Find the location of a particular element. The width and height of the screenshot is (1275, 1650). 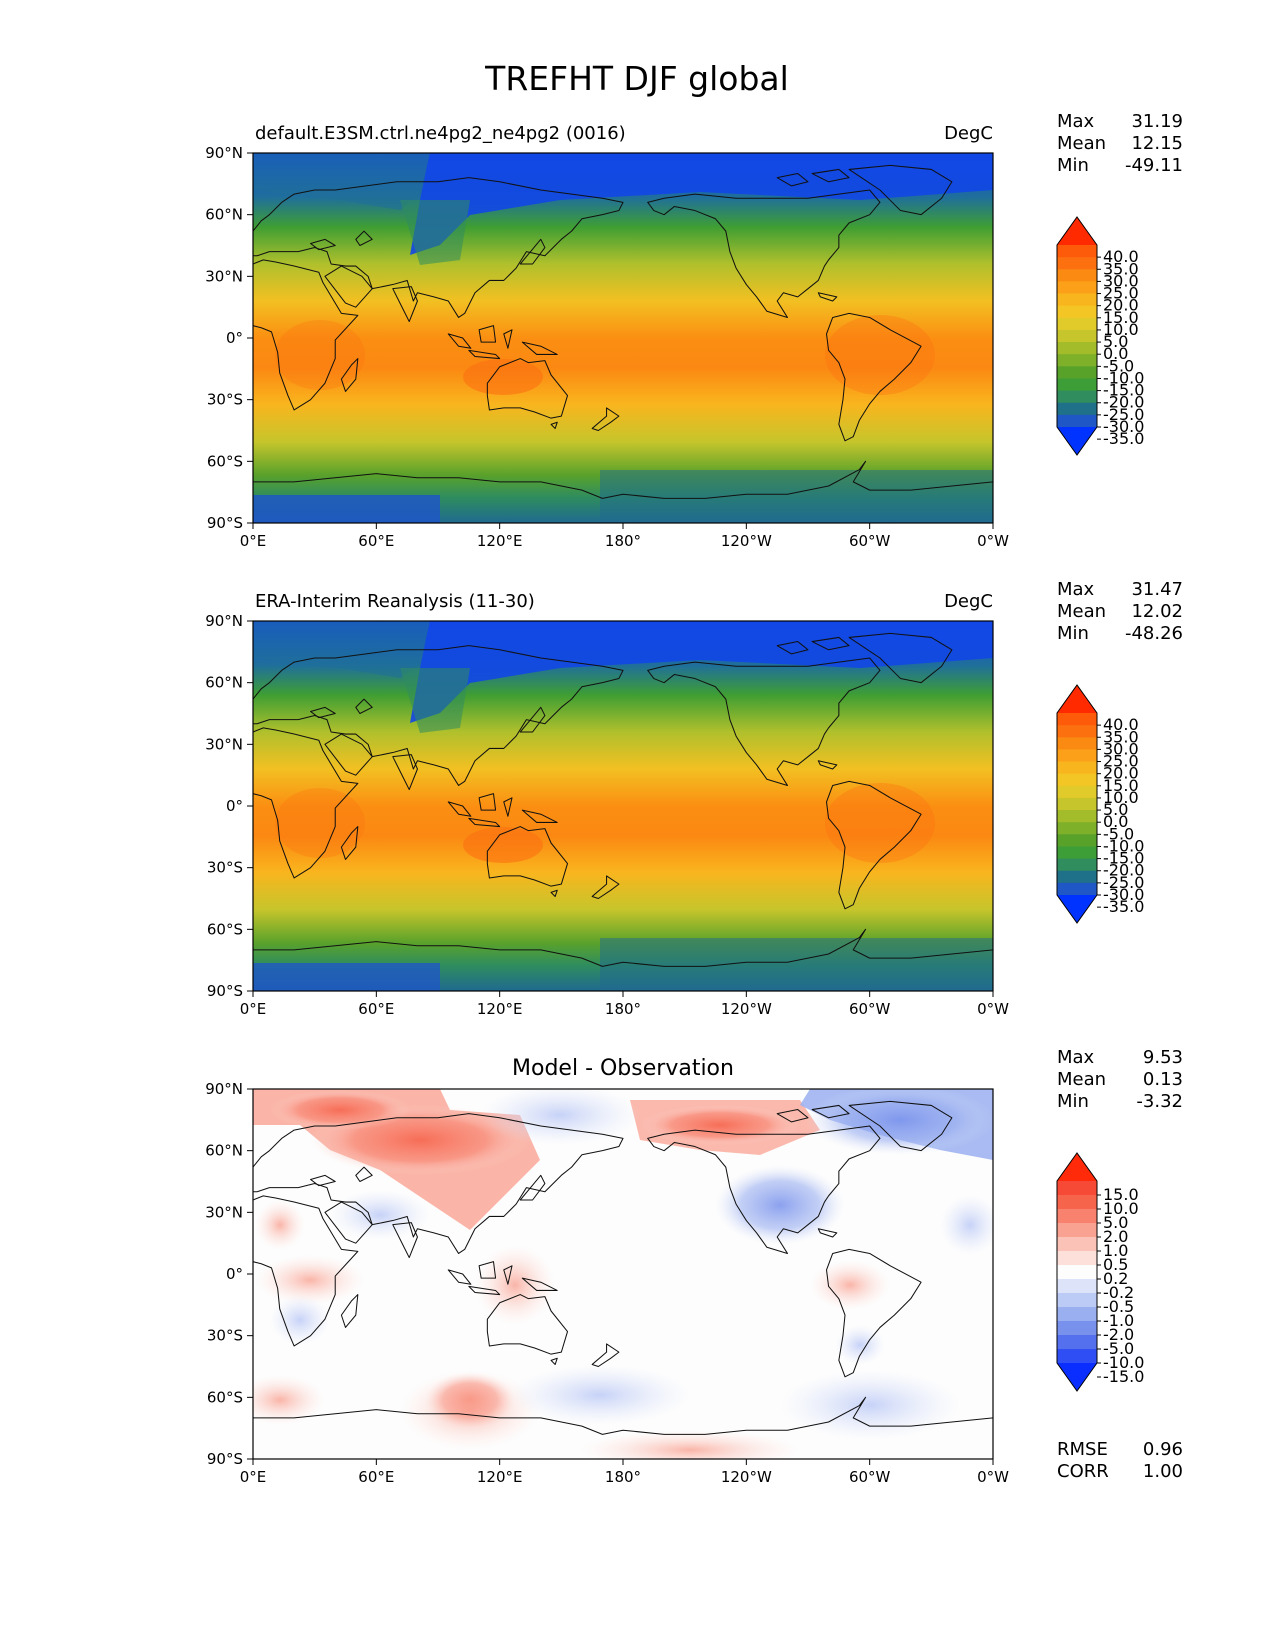

colorbar-tick-label: -0.5 is located at coordinates (1118, 1306).